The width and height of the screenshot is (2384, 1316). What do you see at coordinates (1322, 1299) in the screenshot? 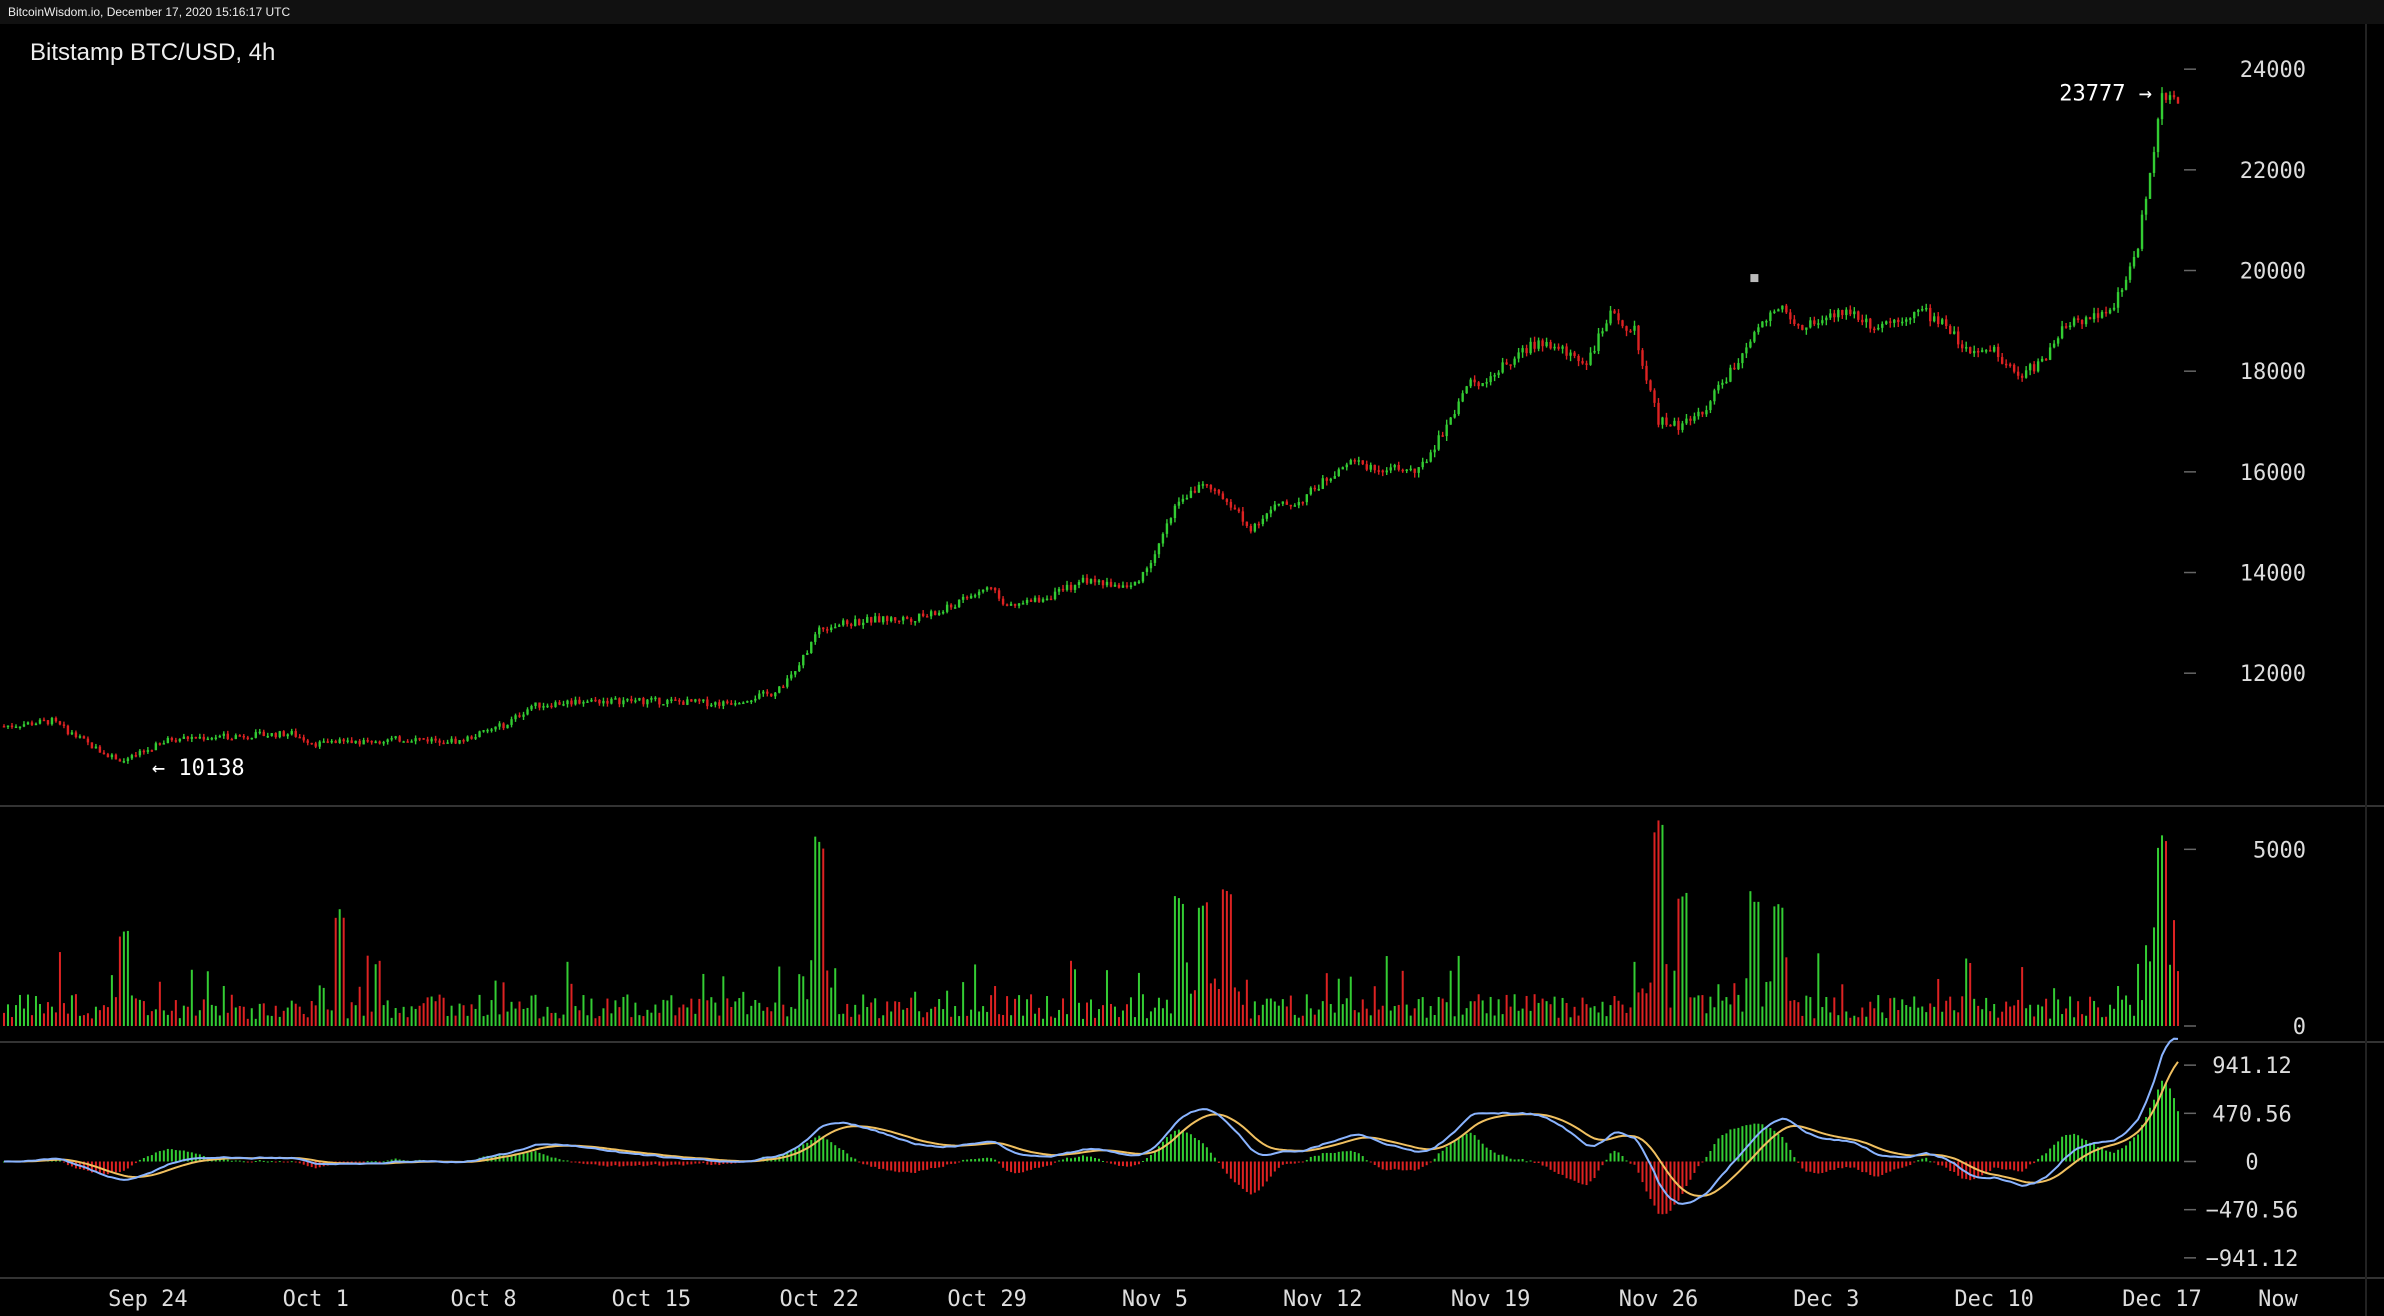
I see `time-tick-label: Nov 12` at bounding box center [1322, 1299].